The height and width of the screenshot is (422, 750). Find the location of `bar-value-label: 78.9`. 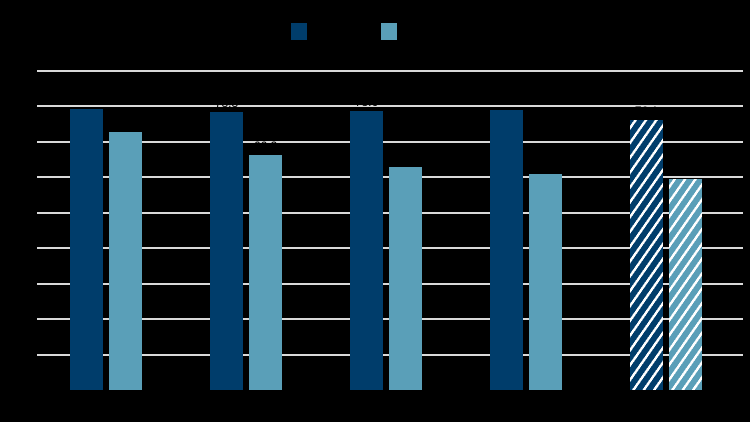

bar-value-label: 78.9 is located at coordinates (506, 101).